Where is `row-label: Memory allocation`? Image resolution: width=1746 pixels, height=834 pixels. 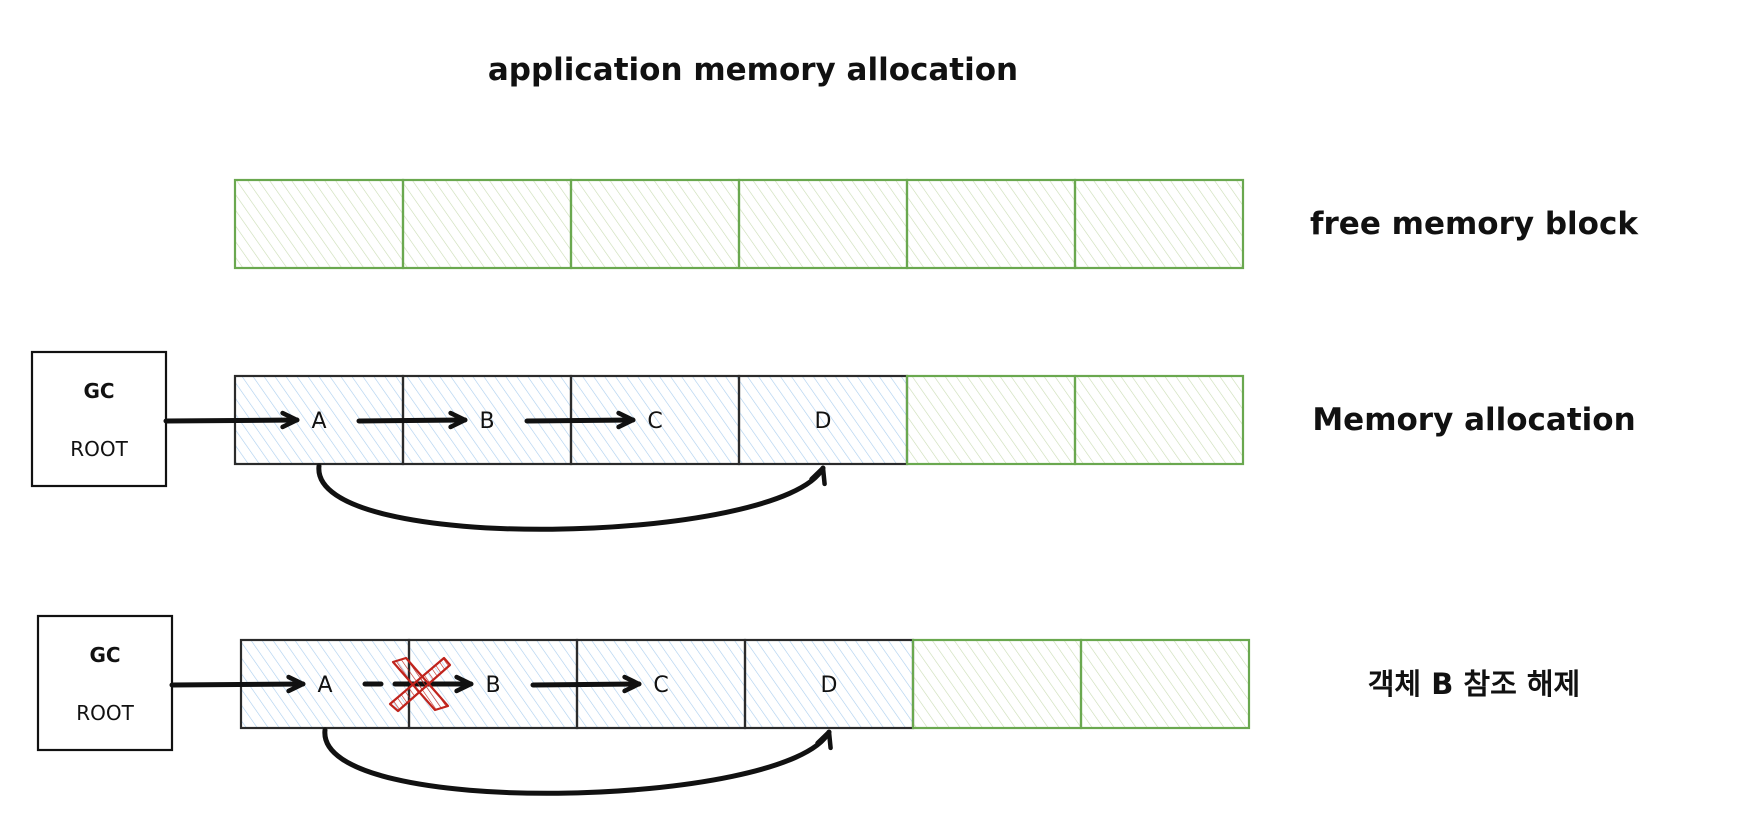
row-label: Memory allocation is located at coordinates (1473, 420).